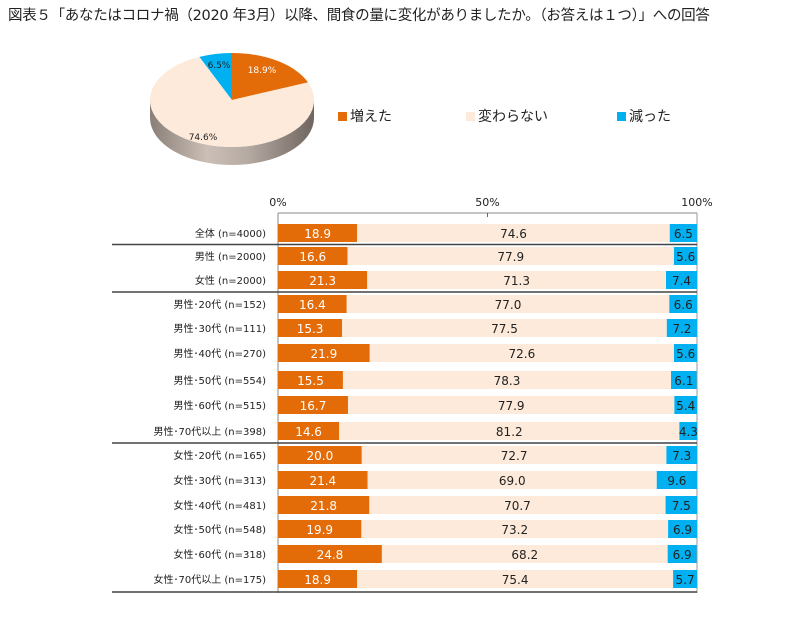  I want to click on category-label: 女性 (n=2000), so click(230, 280).